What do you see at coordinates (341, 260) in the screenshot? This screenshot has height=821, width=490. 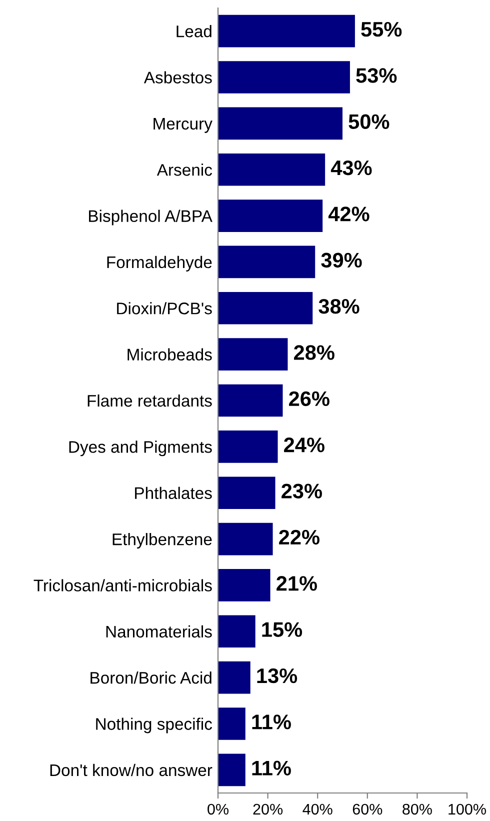 I see `data-label: 39%` at bounding box center [341, 260].